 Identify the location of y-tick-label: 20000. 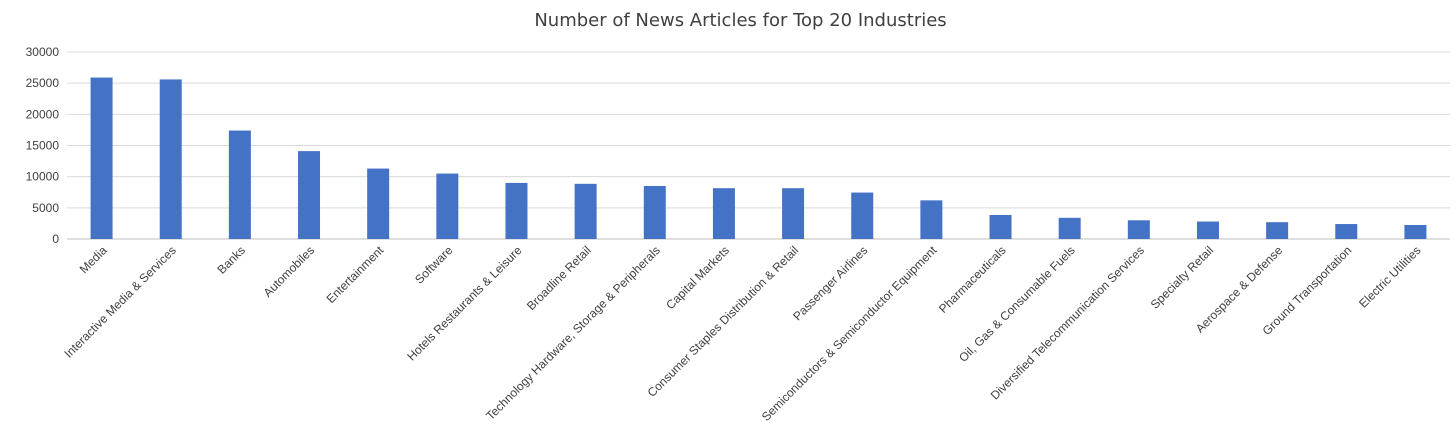
(43, 114).